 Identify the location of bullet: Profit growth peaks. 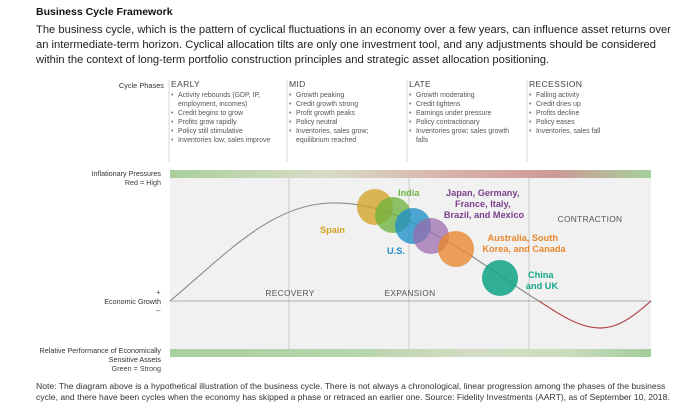
(345, 114).